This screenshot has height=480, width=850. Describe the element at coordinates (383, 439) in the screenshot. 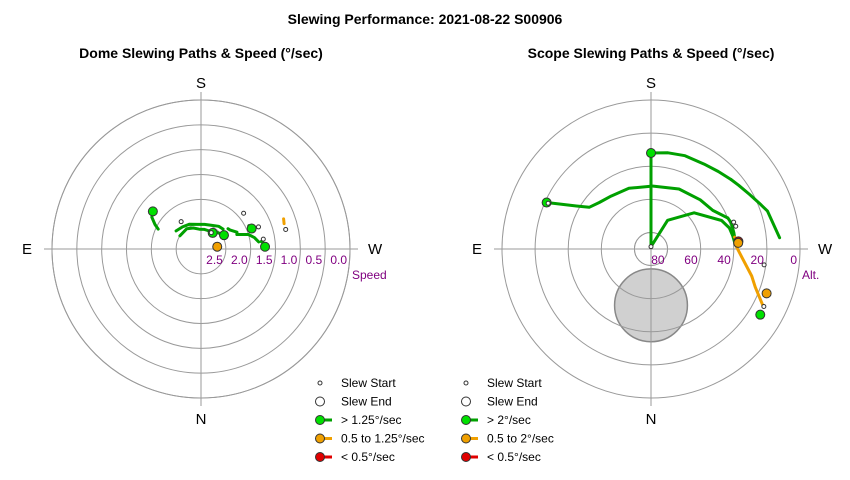

I see `legend-label: 0.5 to 1.25°/sec` at that location.